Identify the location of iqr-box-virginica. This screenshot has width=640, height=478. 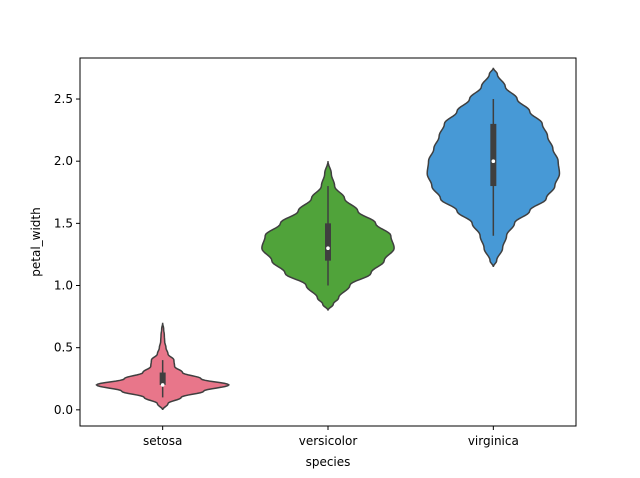
(493, 155).